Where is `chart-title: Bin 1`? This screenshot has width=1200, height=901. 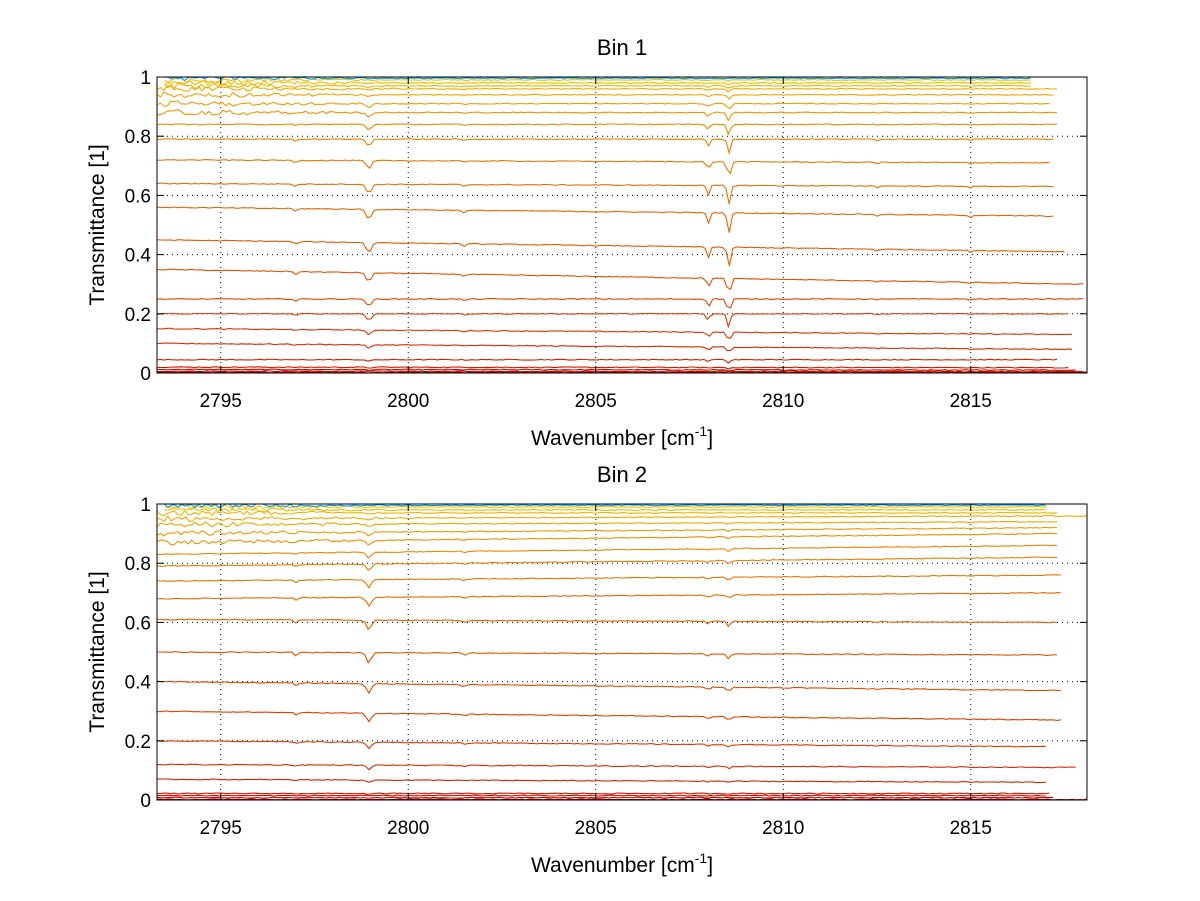 chart-title: Bin 1 is located at coordinates (622, 47).